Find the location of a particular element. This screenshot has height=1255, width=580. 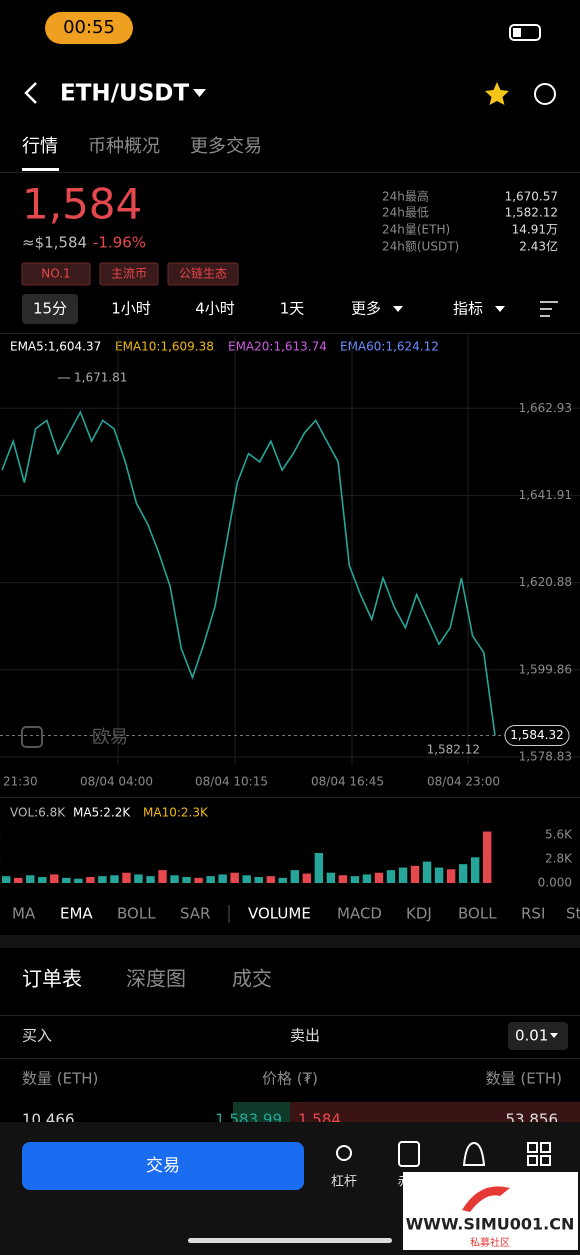

interval: 指标 is located at coordinates (468, 309).